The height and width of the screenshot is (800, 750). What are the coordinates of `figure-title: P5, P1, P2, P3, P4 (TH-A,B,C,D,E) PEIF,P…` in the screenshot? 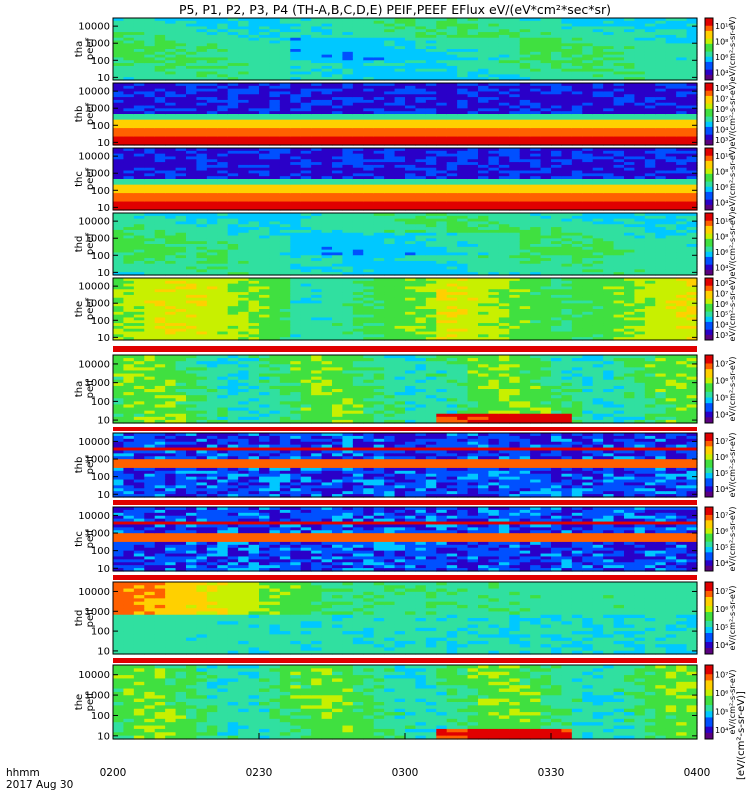 It's located at (395, 9).